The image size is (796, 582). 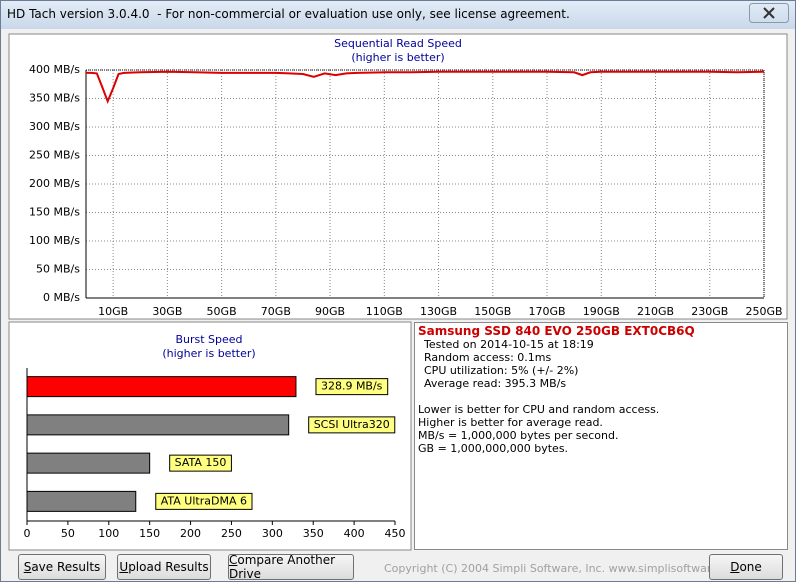 What do you see at coordinates (556, 331) in the screenshot?
I see `drive-name: Samsung SSD 840 EVO 250GB EXT0CB6Q` at bounding box center [556, 331].